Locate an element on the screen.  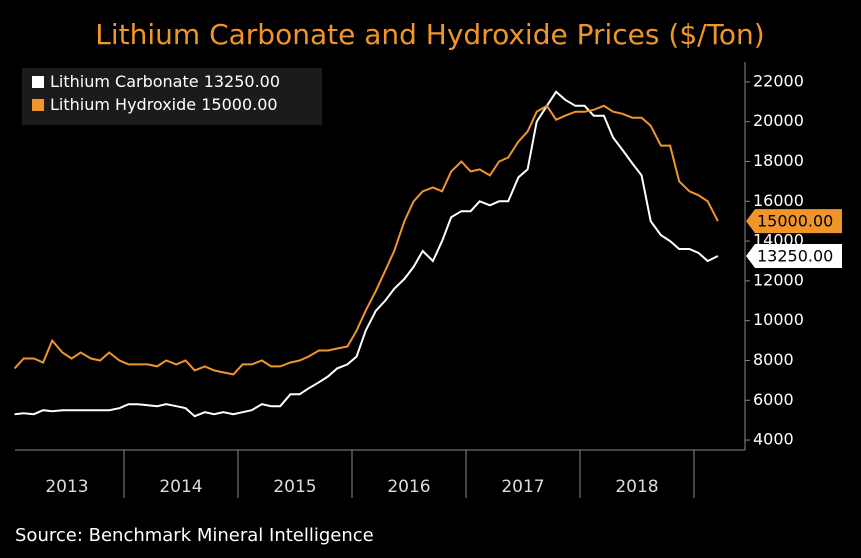
y-tick-label: 18000 is located at coordinates (778, 160).